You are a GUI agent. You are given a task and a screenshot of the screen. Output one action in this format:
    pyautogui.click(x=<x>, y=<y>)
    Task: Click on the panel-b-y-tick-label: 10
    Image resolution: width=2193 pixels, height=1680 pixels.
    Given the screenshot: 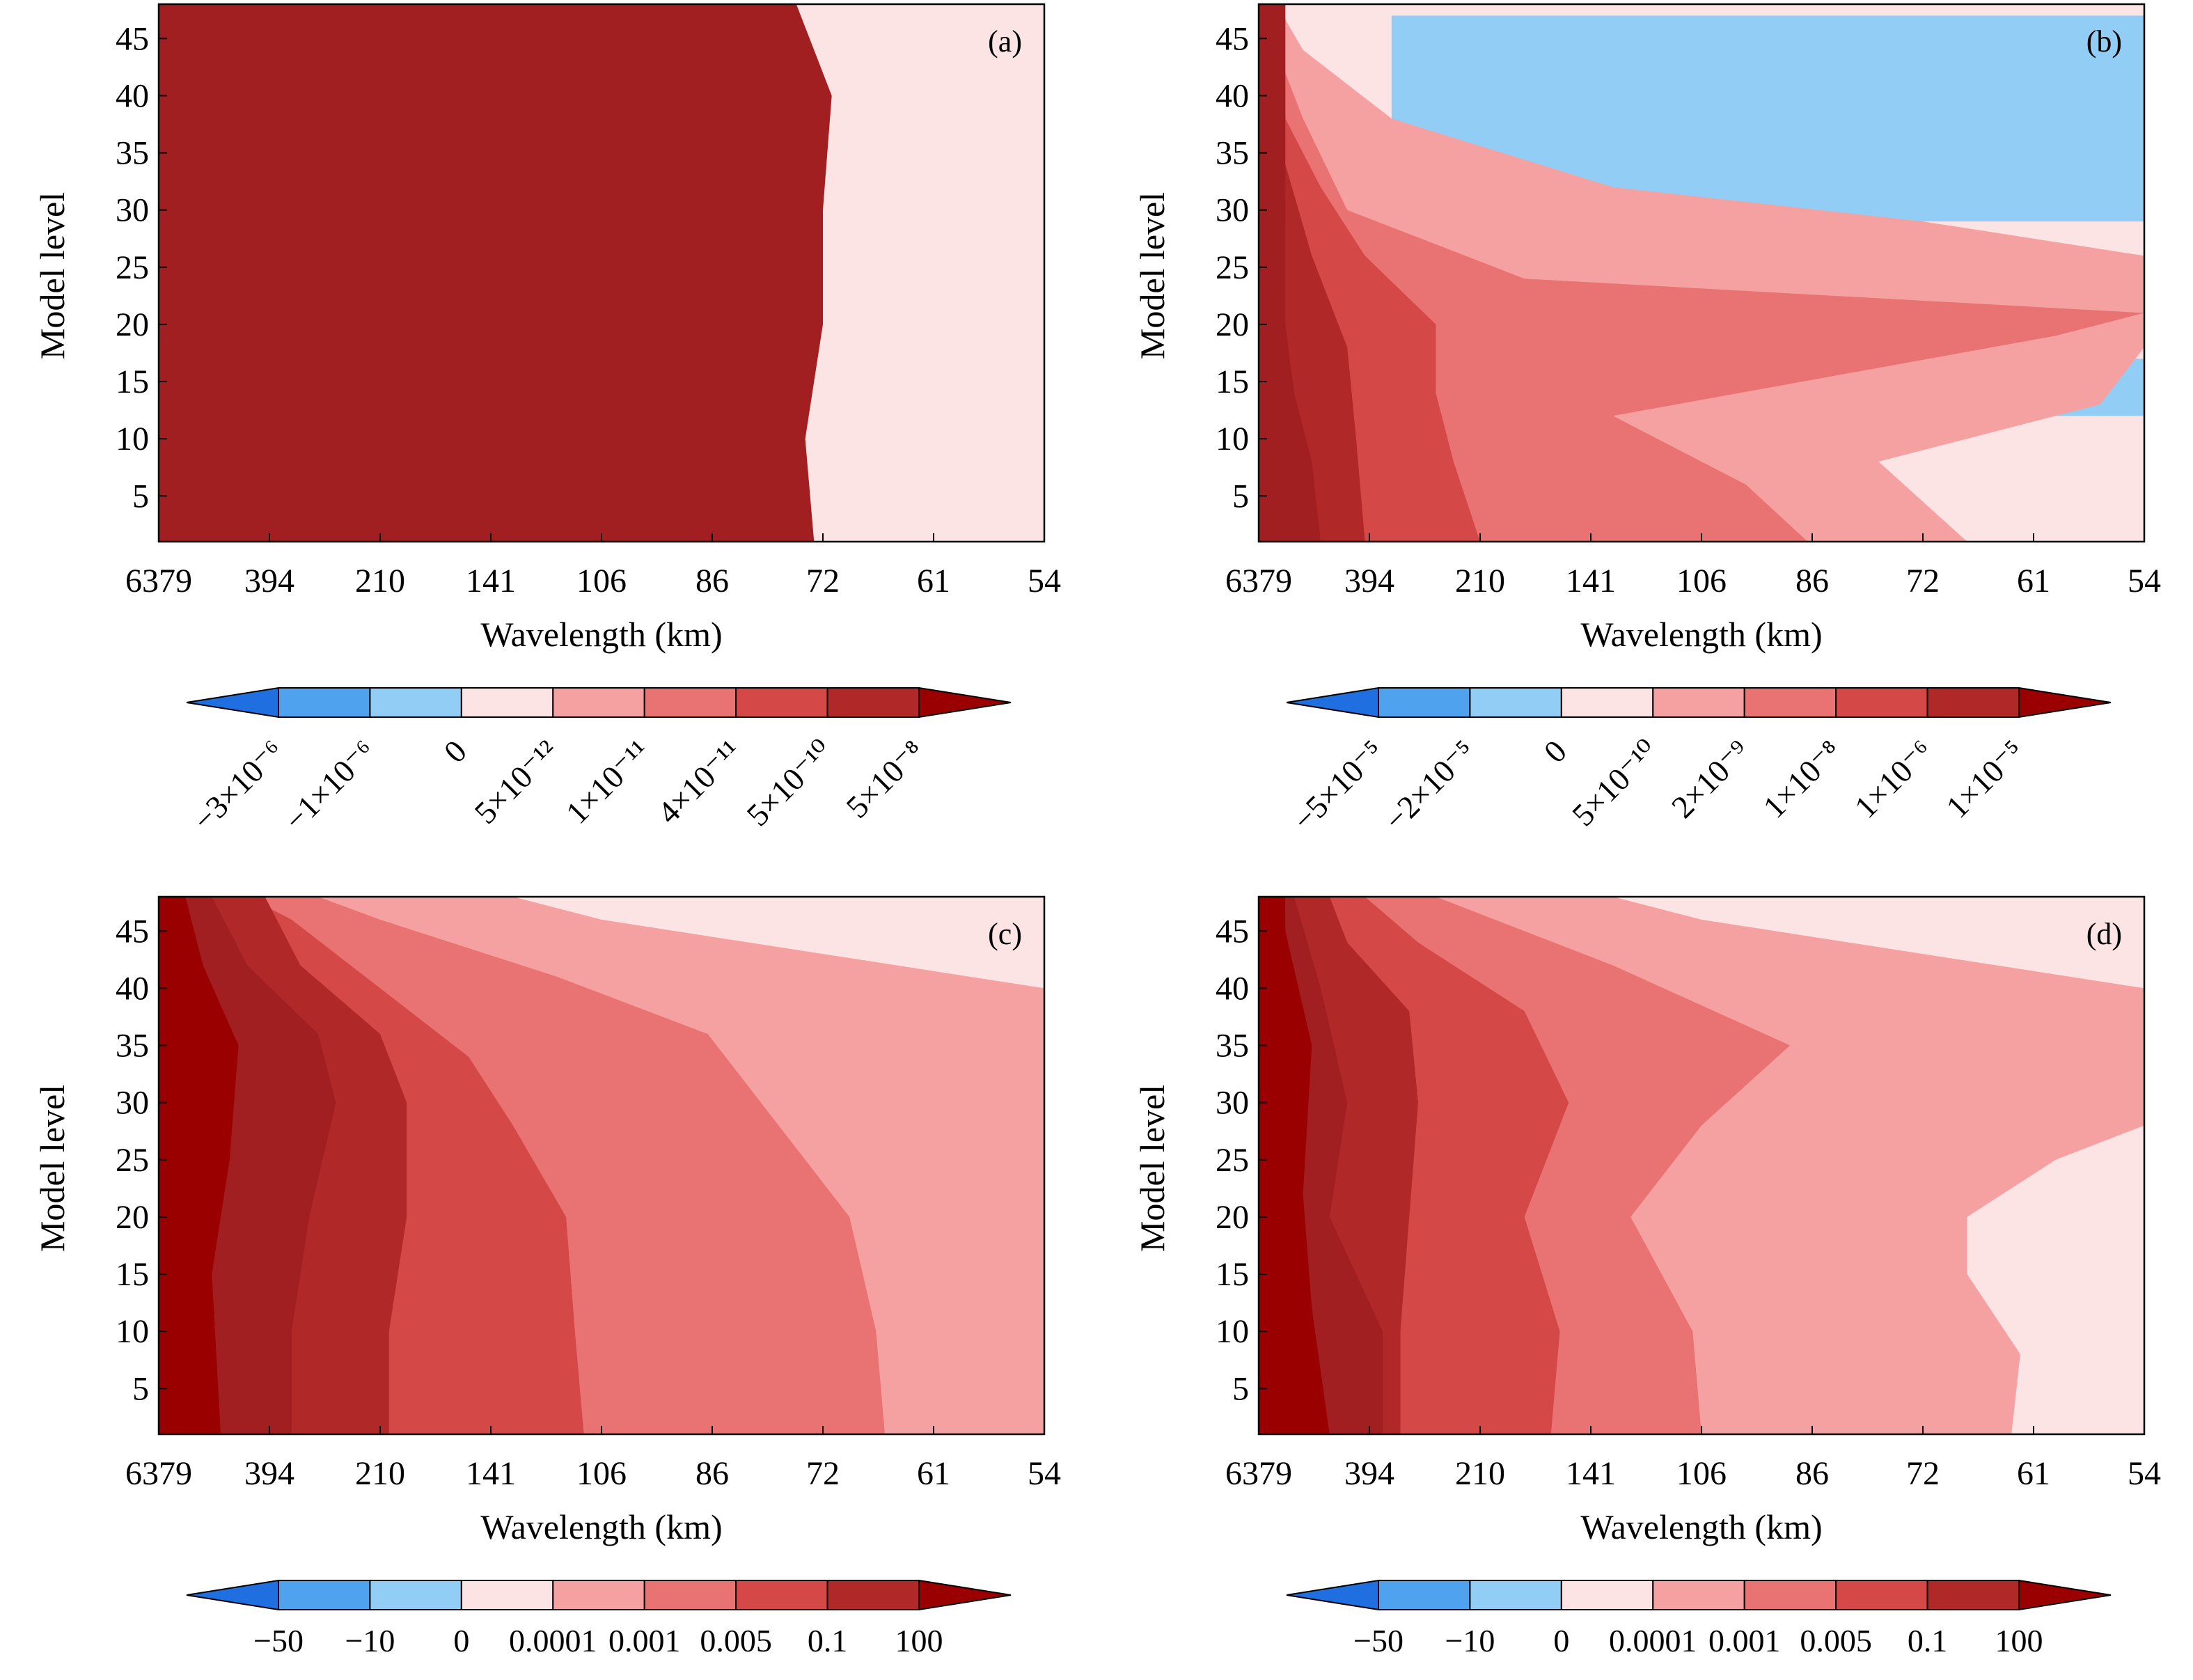 What is the action you would take?
    pyautogui.click(x=1232, y=439)
    